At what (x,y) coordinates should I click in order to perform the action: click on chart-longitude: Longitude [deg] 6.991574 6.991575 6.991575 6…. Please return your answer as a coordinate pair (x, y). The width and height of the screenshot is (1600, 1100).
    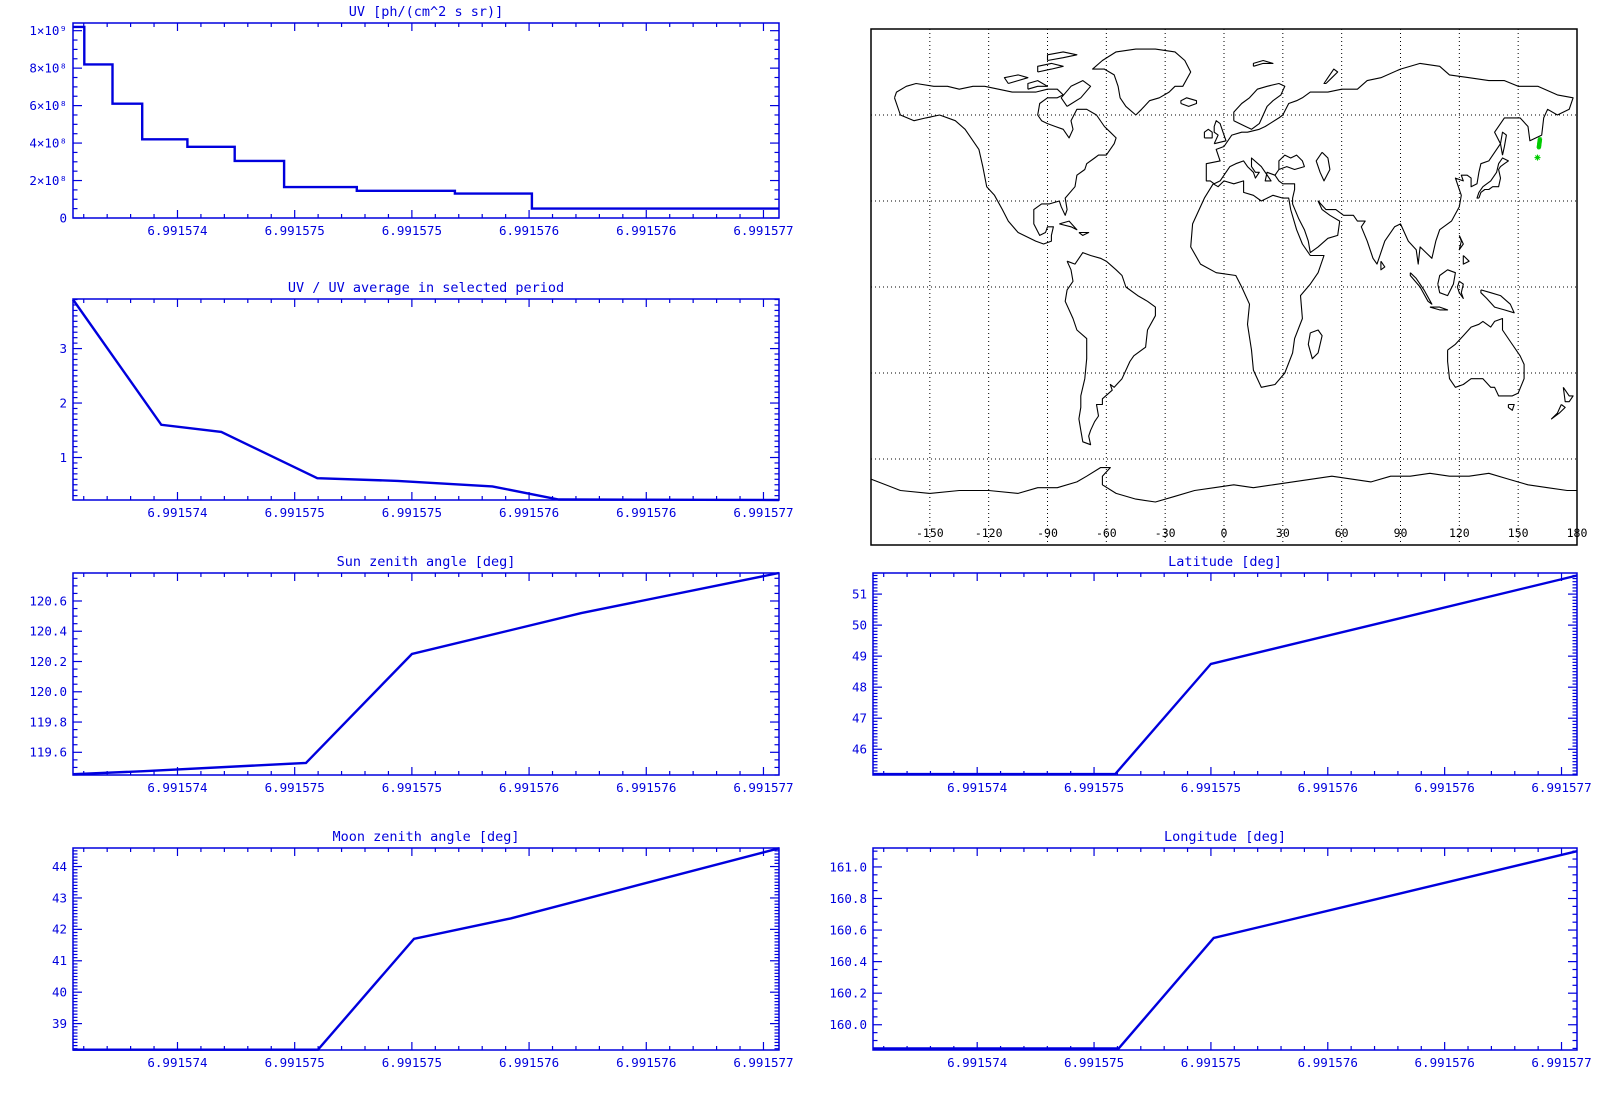
    Looking at the image, I should click on (1210, 949).